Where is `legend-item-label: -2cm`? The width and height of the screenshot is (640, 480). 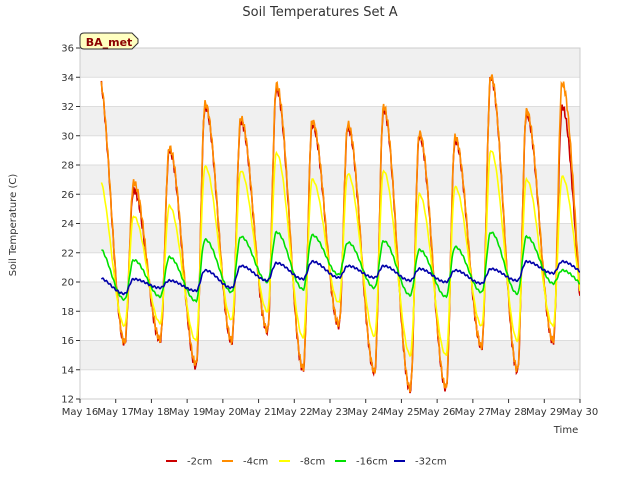
legend-item-label: -2cm is located at coordinates (199, 462).